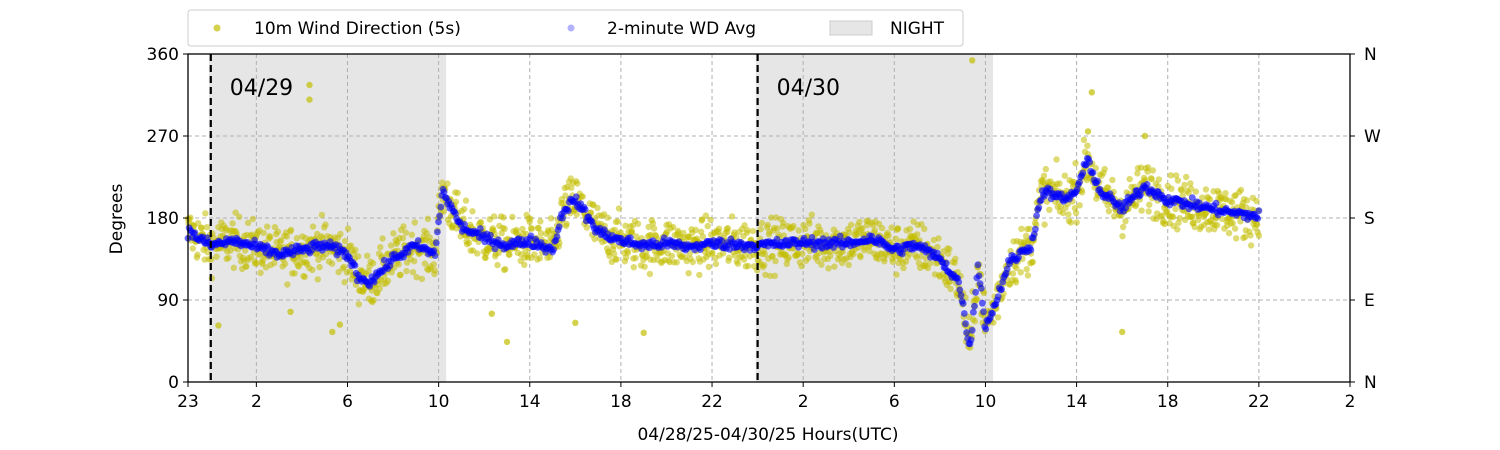  I want to click on right-y-tick-label: N, so click(1370, 383).